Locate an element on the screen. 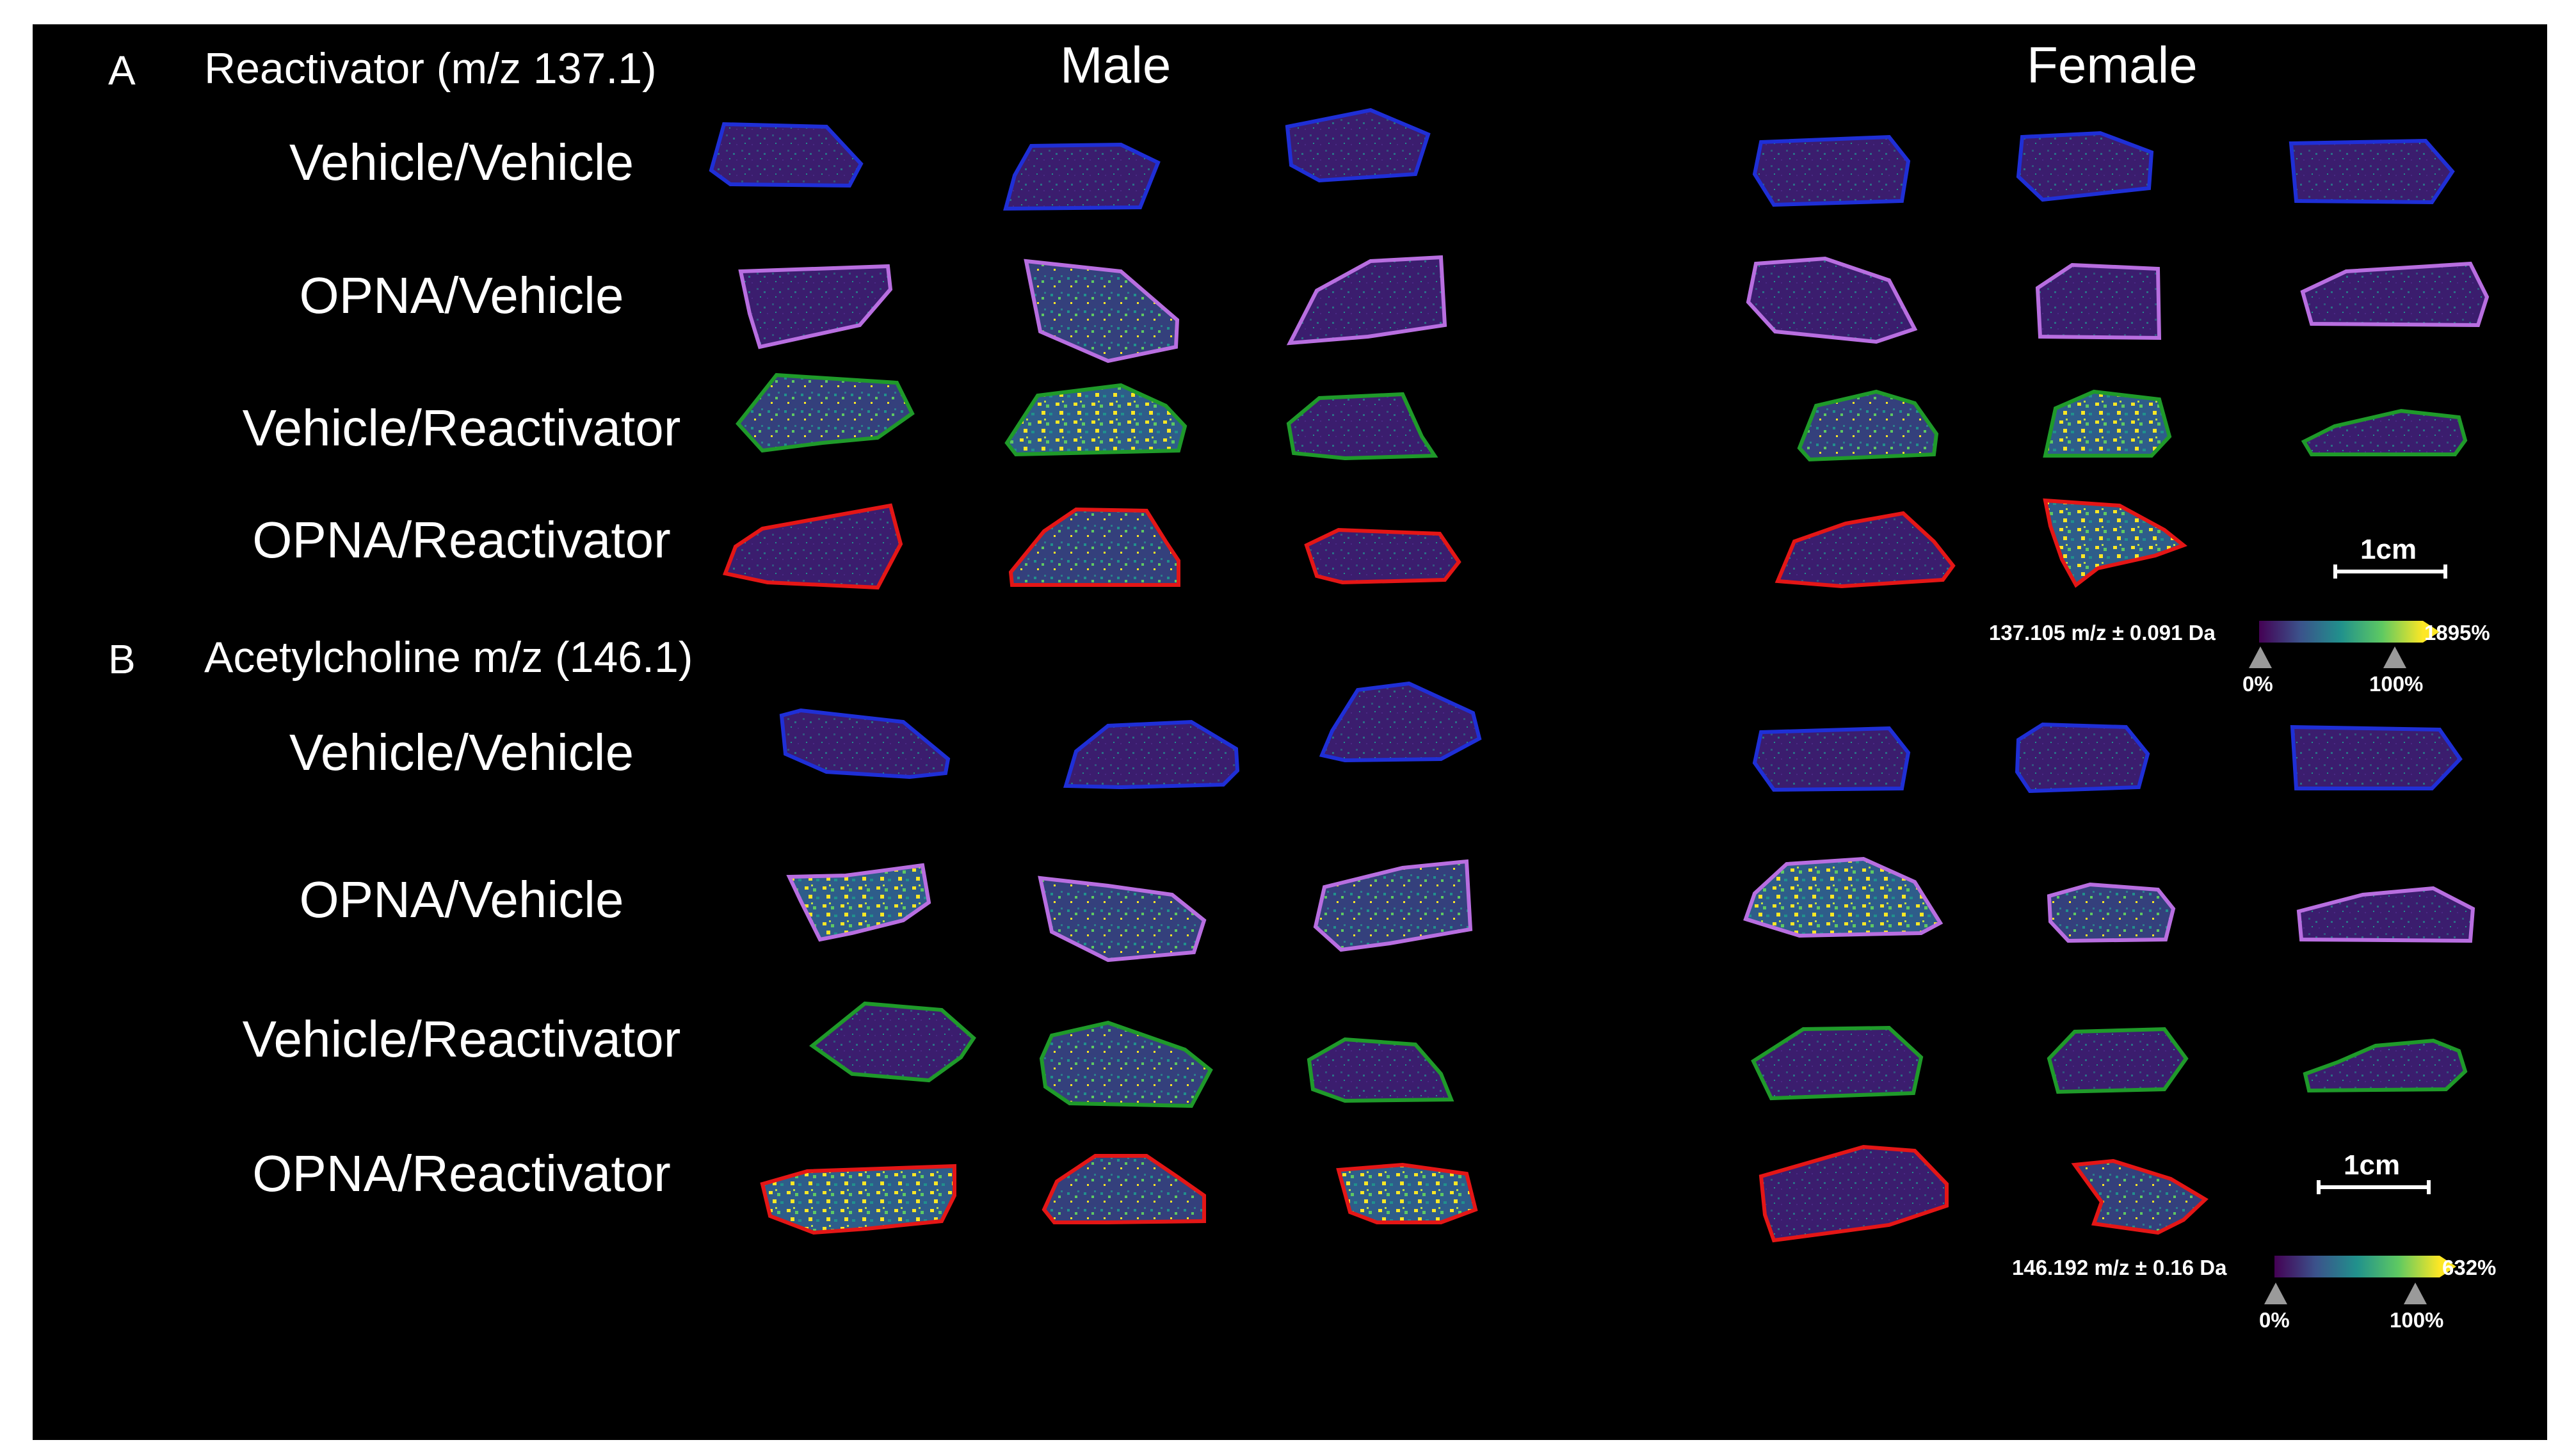 This screenshot has width=2567, height=1456. colorbar-a-label: 137.105 m/z ± 0.091 Da is located at coordinates (2102, 632).